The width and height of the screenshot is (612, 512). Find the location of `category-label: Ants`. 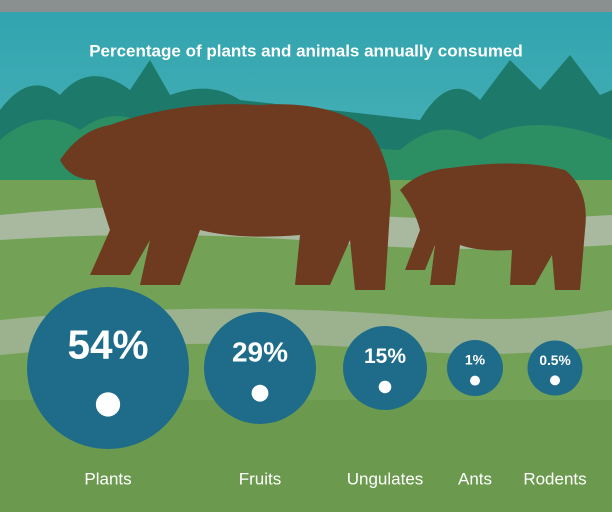

category-label: Ants is located at coordinates (475, 478).